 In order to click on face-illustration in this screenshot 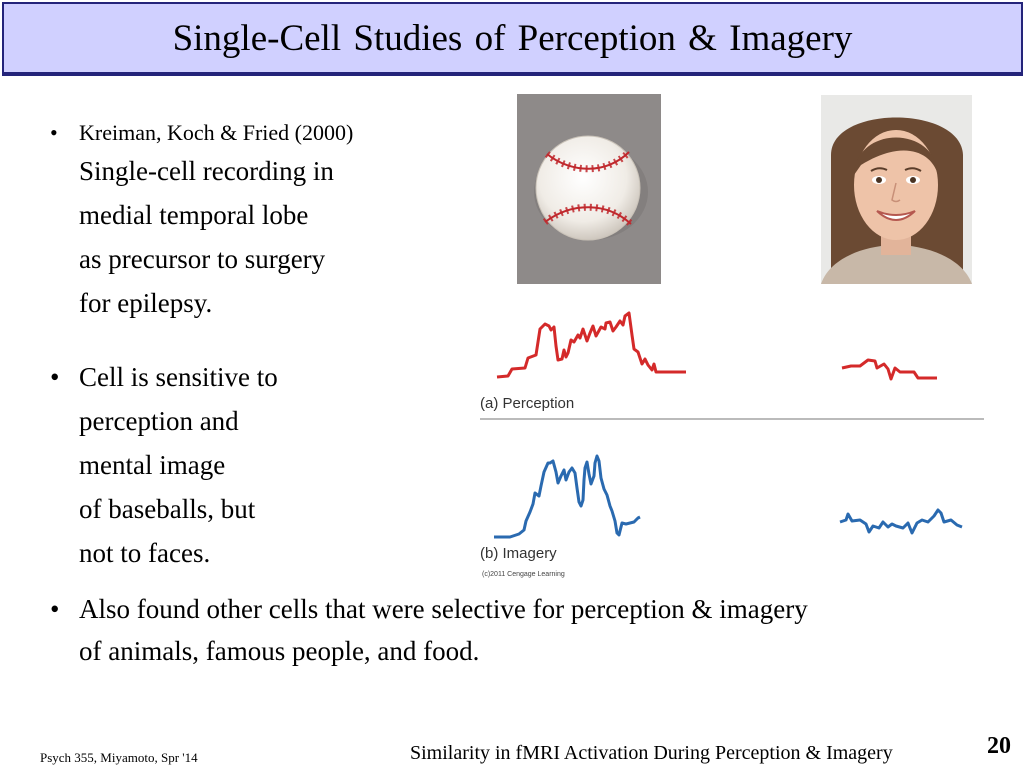, I will do `click(896, 189)`.